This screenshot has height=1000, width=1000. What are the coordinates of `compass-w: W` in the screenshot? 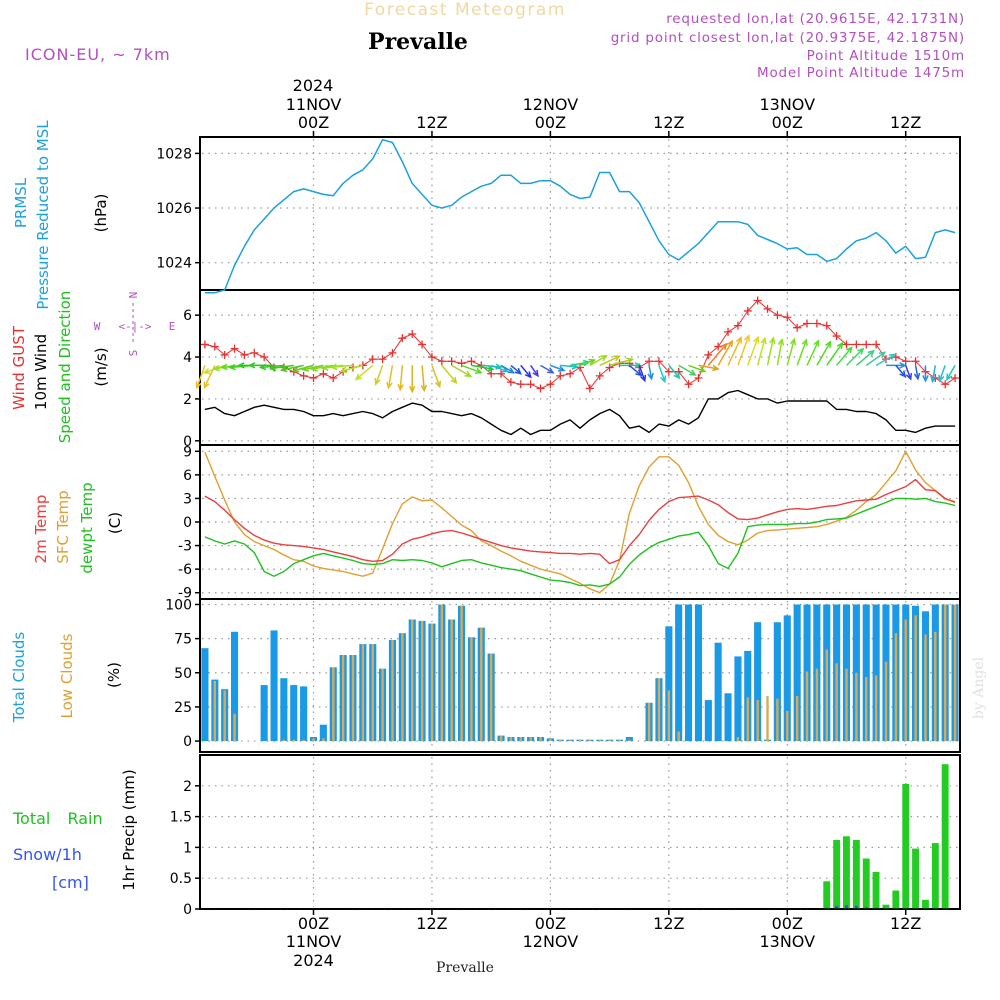 It's located at (97, 326).